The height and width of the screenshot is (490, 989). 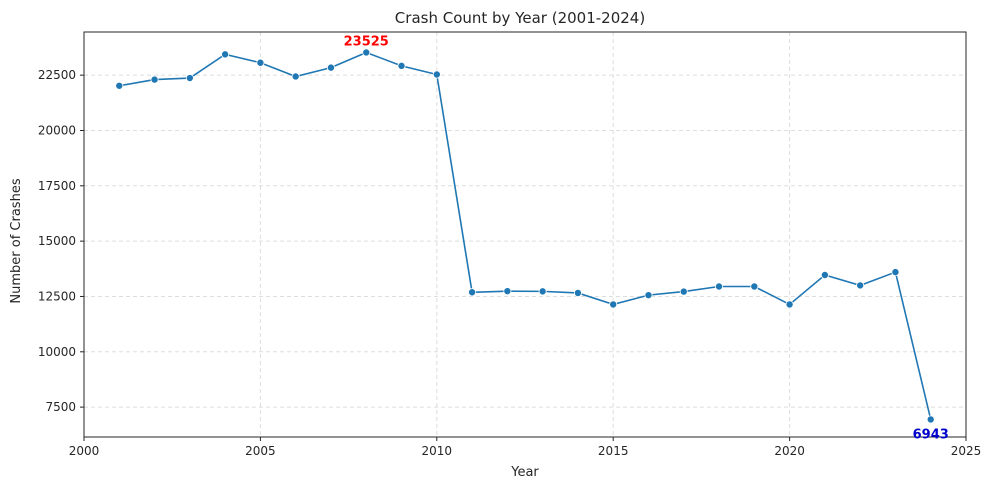 I want to click on y-tick-label: 22500, so click(x=57, y=75).